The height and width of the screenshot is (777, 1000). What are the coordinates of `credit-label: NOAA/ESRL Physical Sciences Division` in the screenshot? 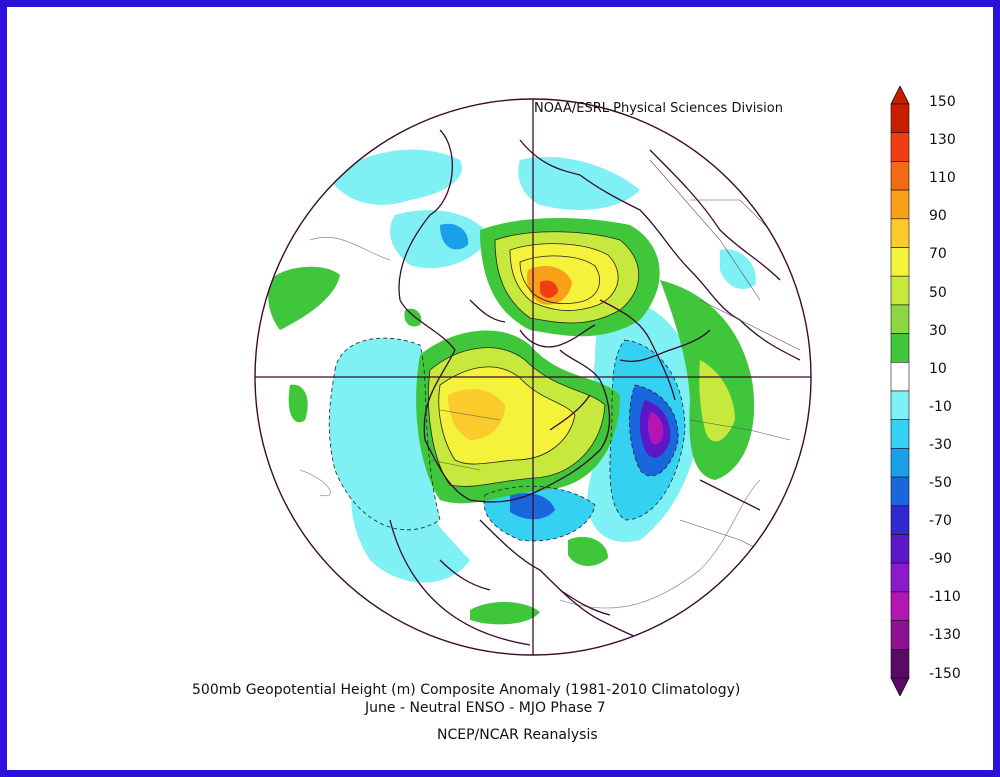 It's located at (658, 108).